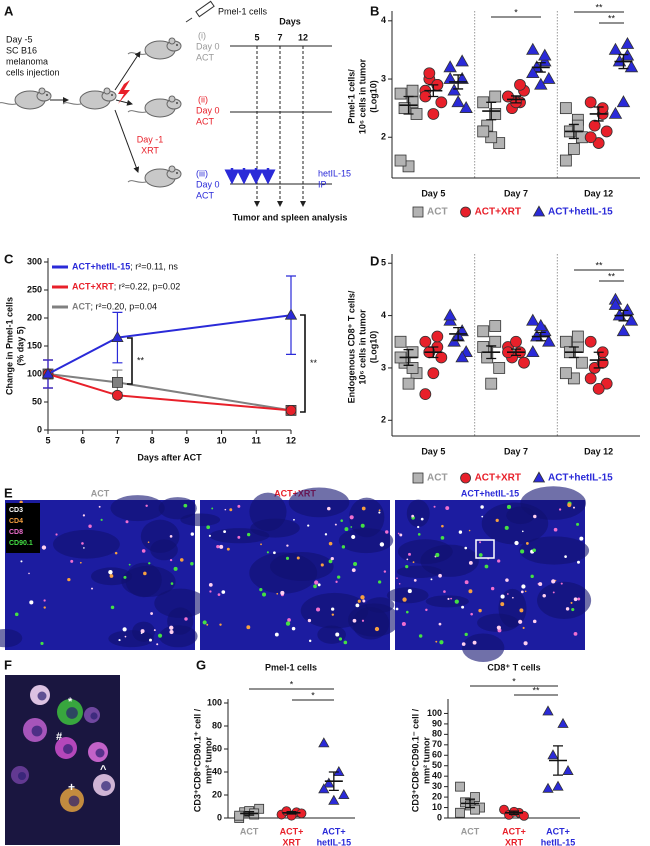 The width and height of the screenshot is (650, 846). What do you see at coordinates (150, 139) in the screenshot?
I see `diagram-text: Day -1` at bounding box center [150, 139].